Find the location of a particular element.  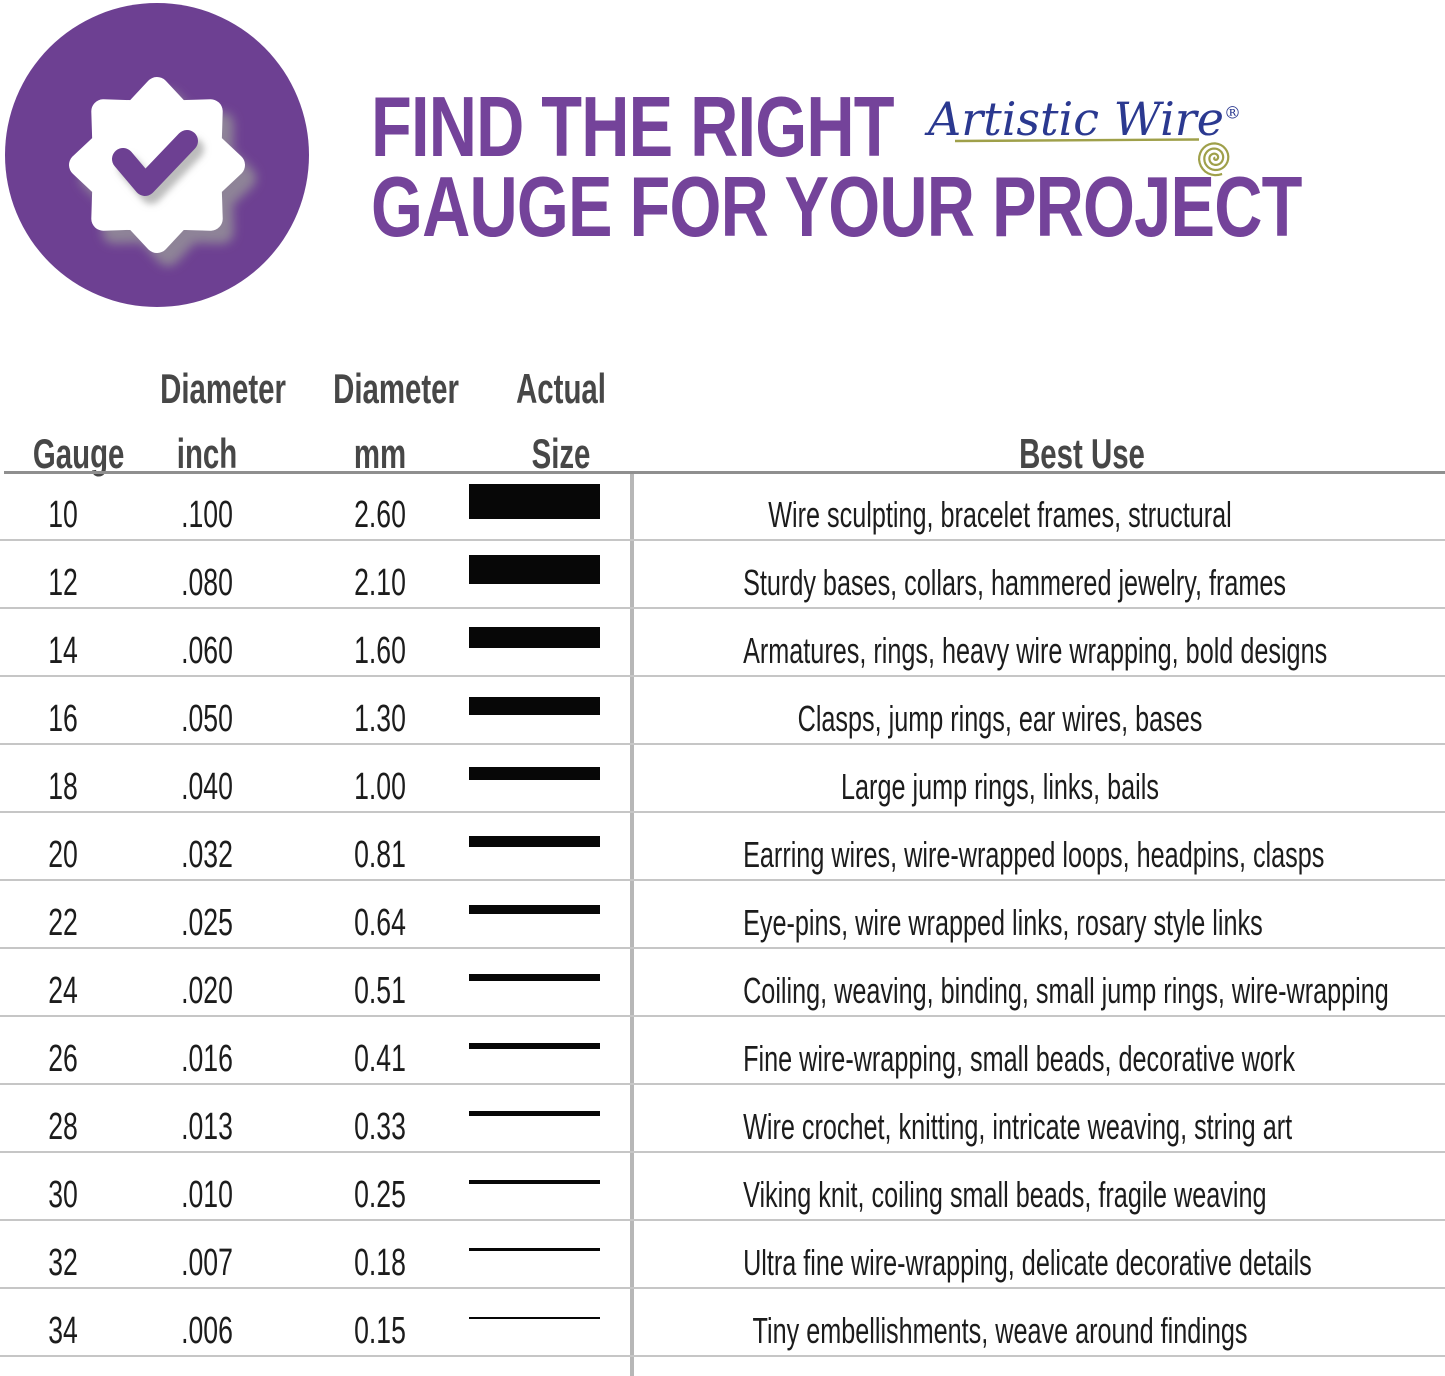

diameter-inch-cell: .040 is located at coordinates (207, 787).